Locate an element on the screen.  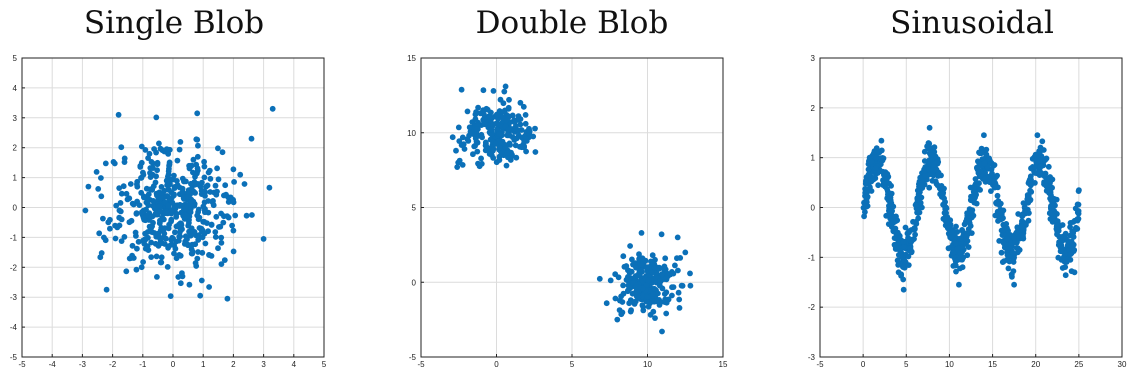
x-tick-label: 10 is located at coordinates (647, 364).